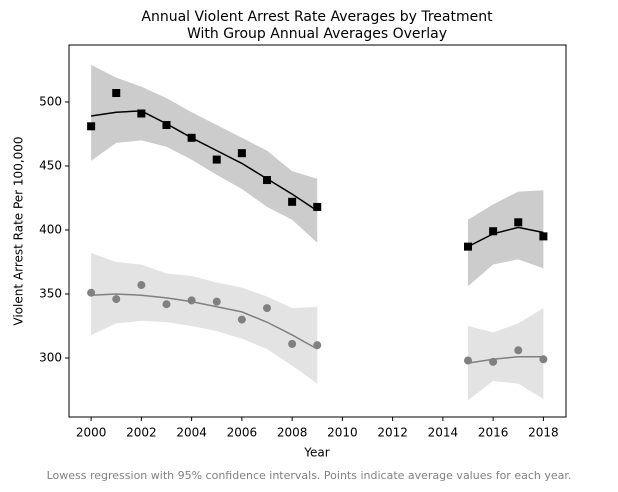 This screenshot has width=618, height=492. Describe the element at coordinates (50, 229) in the screenshot. I see `y-tick-label: 400` at that location.